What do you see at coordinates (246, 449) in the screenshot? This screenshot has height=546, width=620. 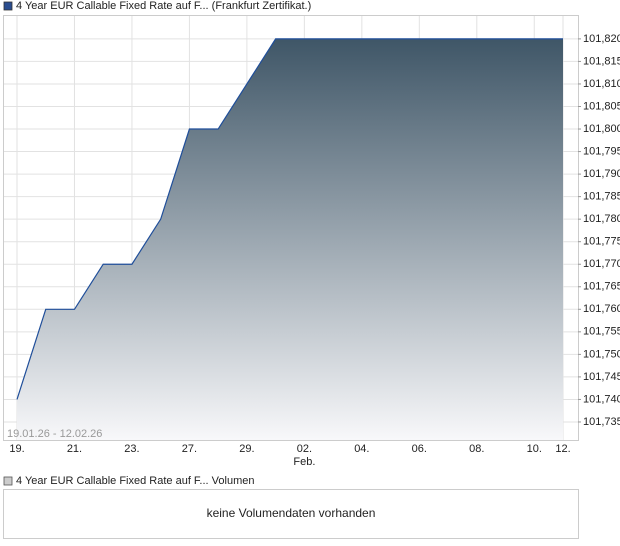 I see `x-tick-label: 29.` at bounding box center [246, 449].